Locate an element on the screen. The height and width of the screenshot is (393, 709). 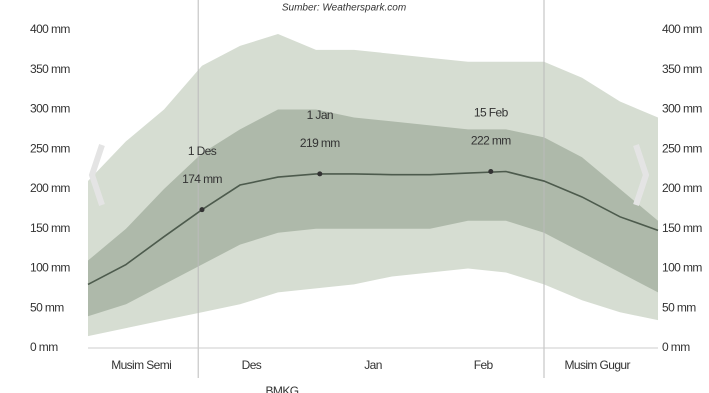
y2-tick-label: 300 mm is located at coordinates (682, 109).